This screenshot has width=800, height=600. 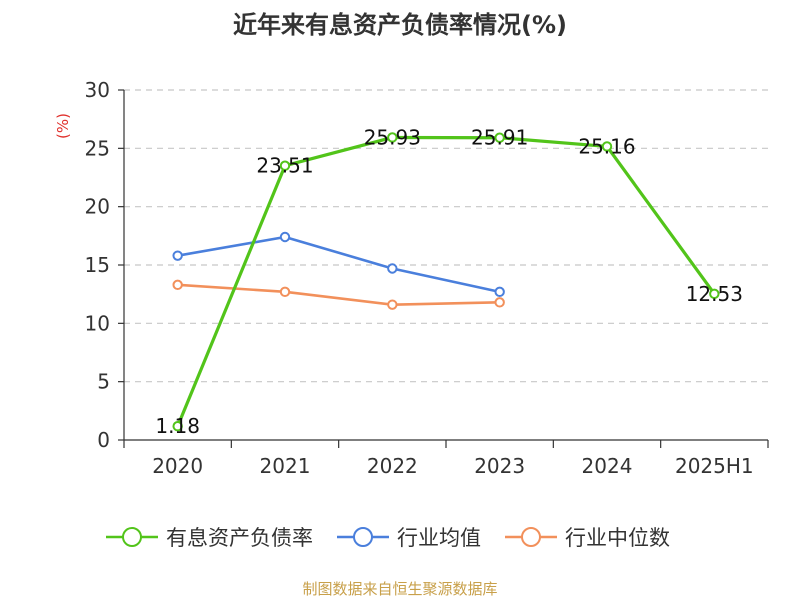 I want to click on legend-label: 行业均值, so click(x=439, y=538).